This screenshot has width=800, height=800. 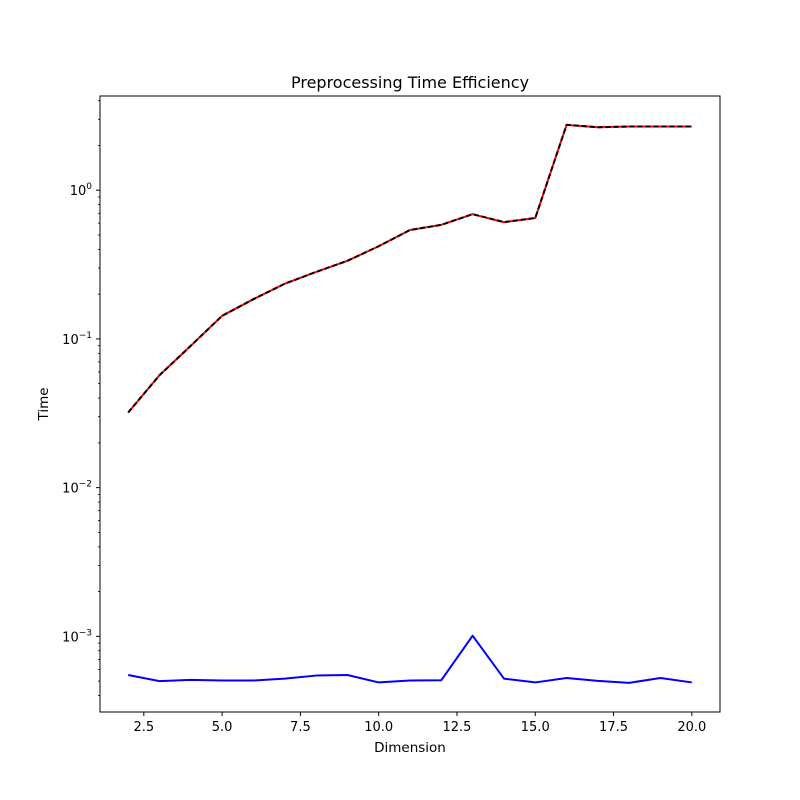 I want to click on y-tick-label: 10⁻³, so click(x=77, y=636).